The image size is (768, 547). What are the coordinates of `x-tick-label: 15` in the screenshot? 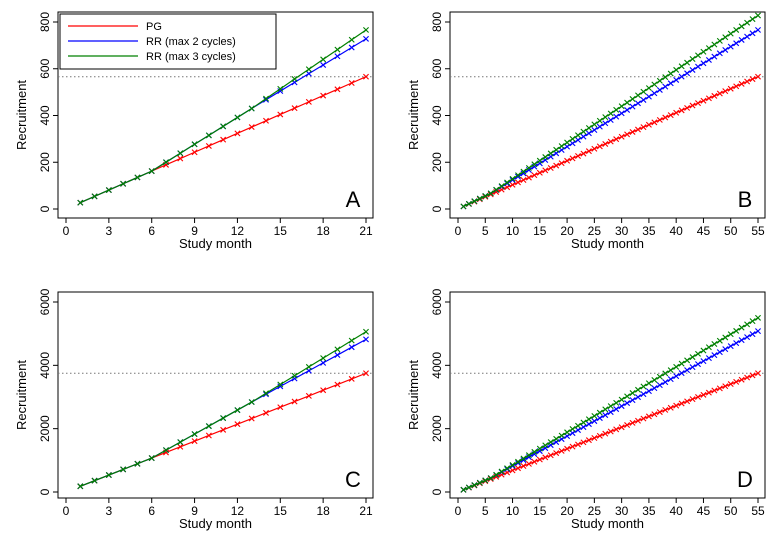 It's located at (540, 231).